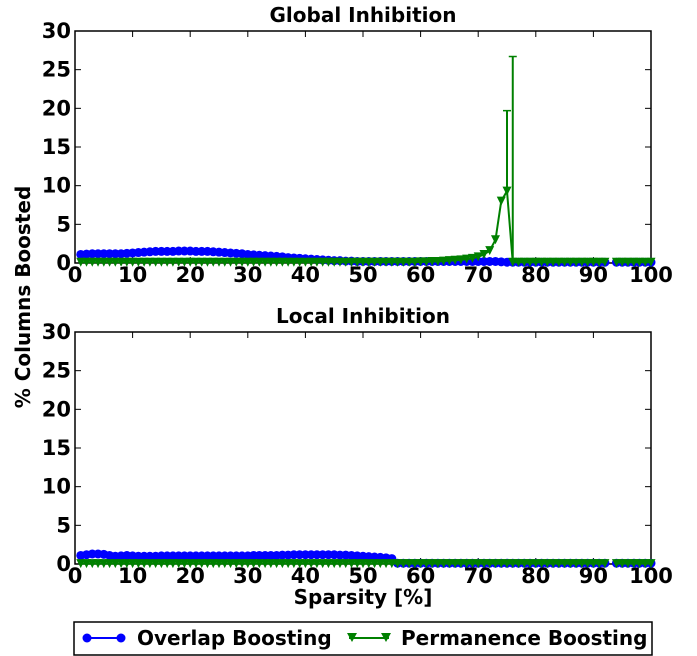 This screenshot has height=656, width=697. I want to click on x-tick-label: 100, so click(651, 275).